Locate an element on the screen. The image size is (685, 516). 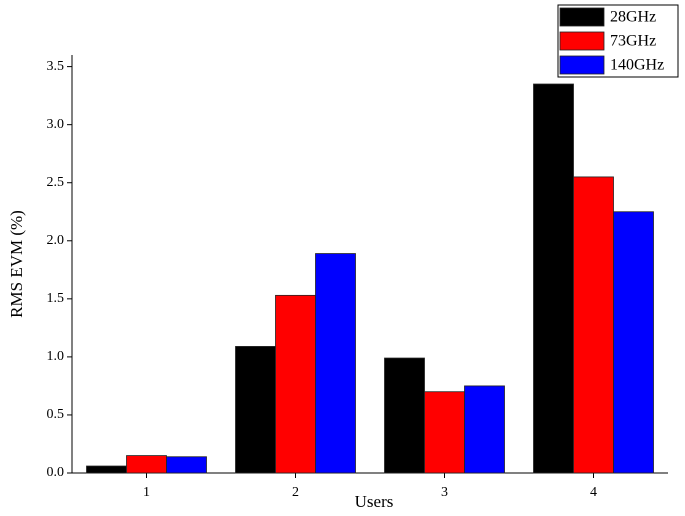
y-tick-label: 0.0 is located at coordinates (56, 472).